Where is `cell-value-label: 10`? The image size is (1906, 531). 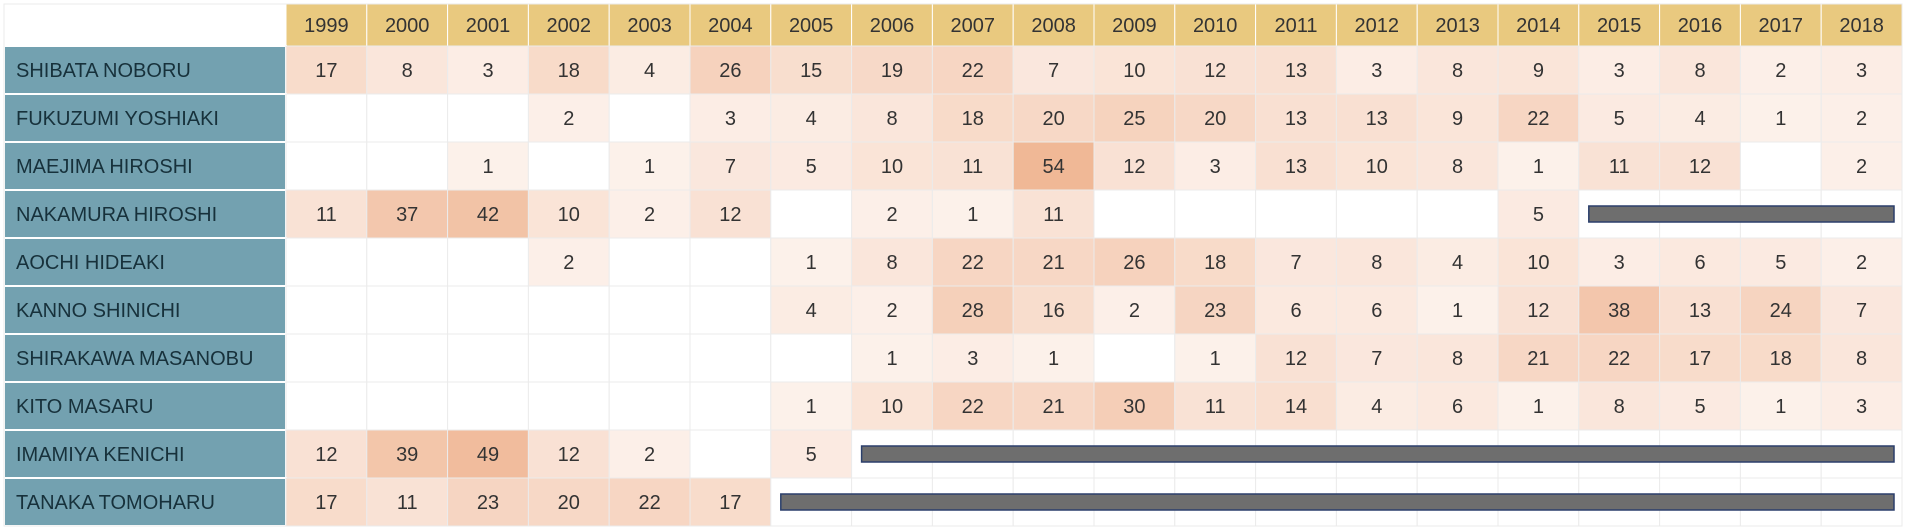 cell-value-label: 10 is located at coordinates (892, 167).